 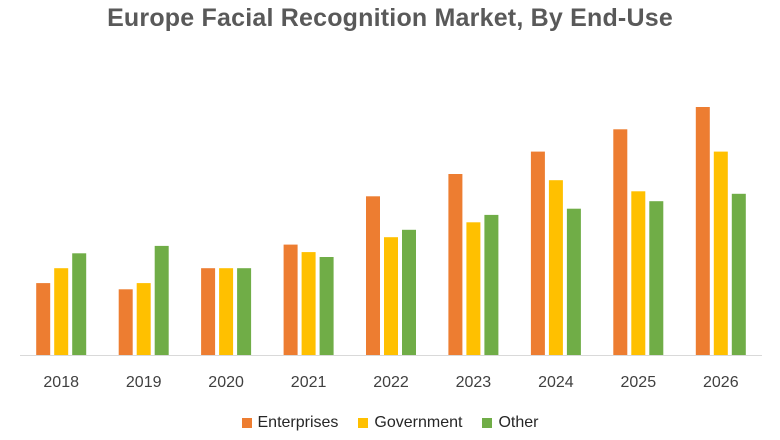 What do you see at coordinates (246, 423) in the screenshot?
I see `legend-swatch-enterprises` at bounding box center [246, 423].